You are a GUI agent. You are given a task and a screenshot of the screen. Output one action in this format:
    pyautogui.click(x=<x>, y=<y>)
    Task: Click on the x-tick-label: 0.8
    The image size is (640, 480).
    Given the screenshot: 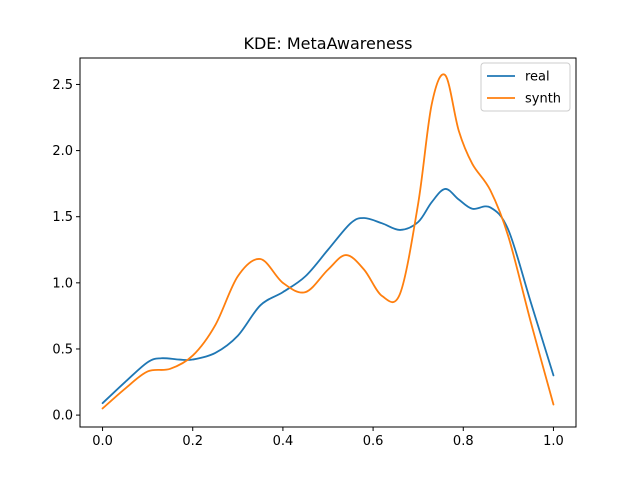 What is the action you would take?
    pyautogui.click(x=463, y=441)
    